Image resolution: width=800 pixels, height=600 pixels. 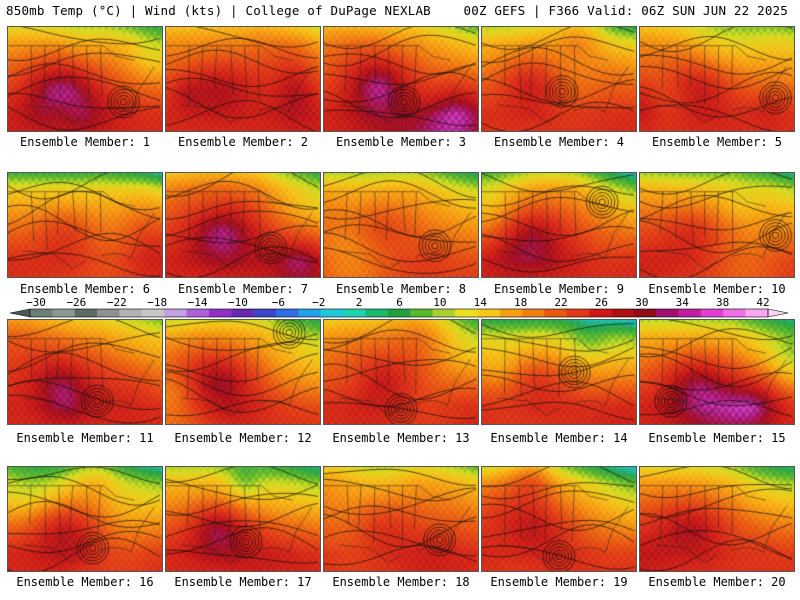 What do you see at coordinates (85, 142) in the screenshot?
I see `ensemble-member-label: Ensemble Member: 1` at bounding box center [85, 142].